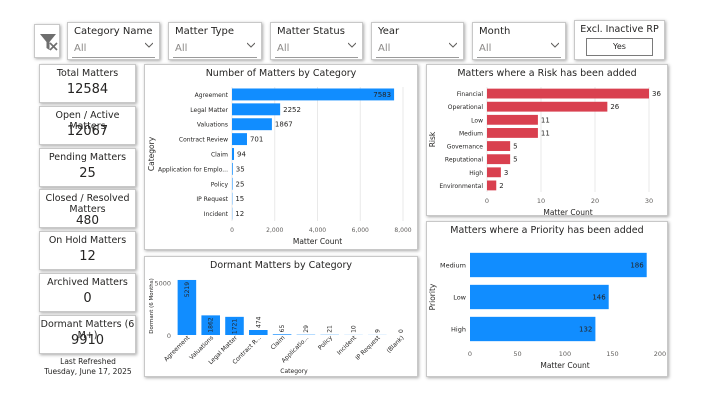 The height and width of the screenshot is (400, 707). I want to click on category-label: IP Request, so click(212, 199).